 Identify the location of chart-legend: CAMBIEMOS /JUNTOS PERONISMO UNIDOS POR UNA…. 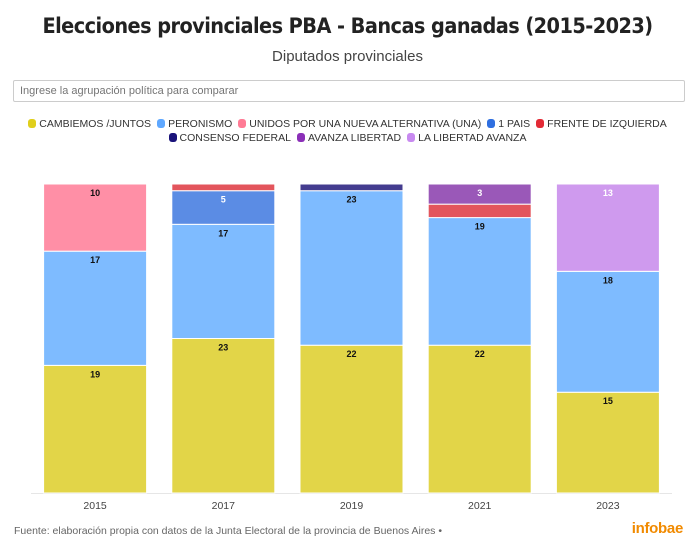
(347, 131).